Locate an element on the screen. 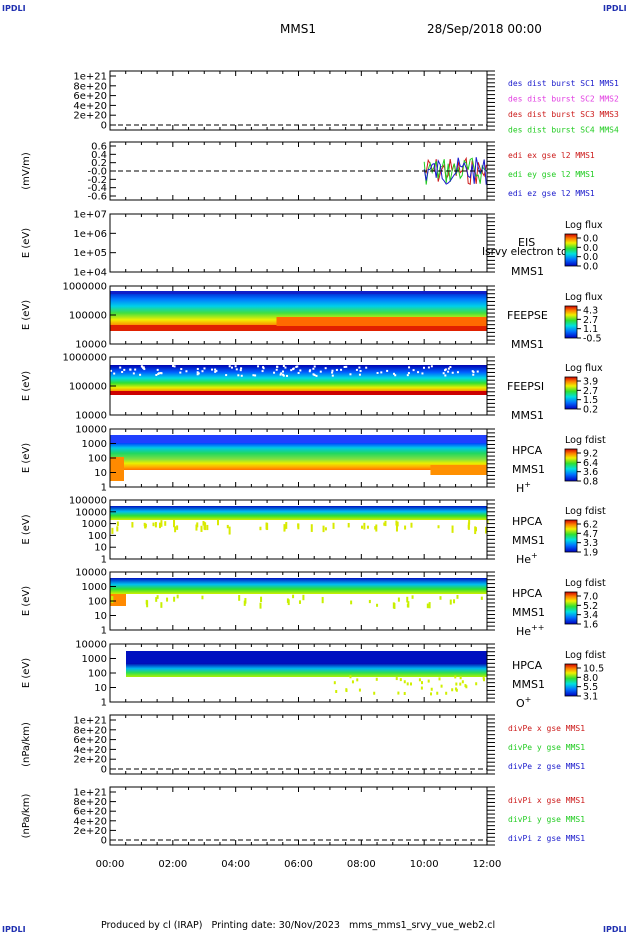 This screenshot has height=934, width=630. species-label: H+ is located at coordinates (523, 487).